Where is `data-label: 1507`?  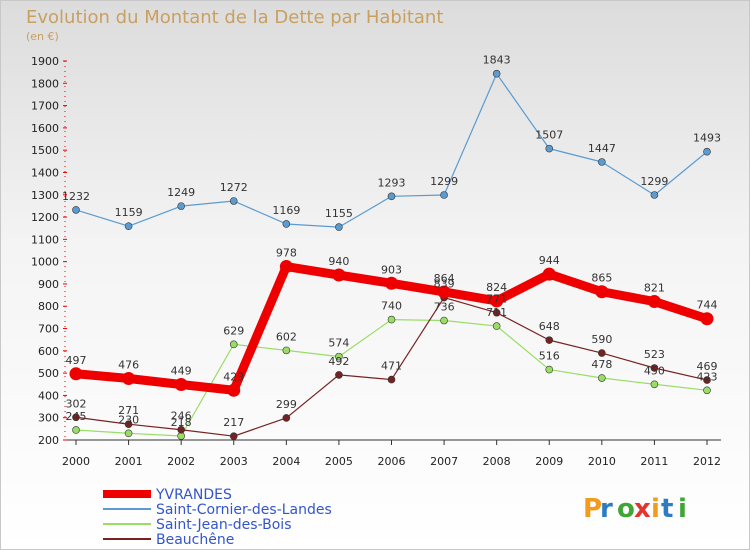
data-label: 1507 is located at coordinates (549, 135).